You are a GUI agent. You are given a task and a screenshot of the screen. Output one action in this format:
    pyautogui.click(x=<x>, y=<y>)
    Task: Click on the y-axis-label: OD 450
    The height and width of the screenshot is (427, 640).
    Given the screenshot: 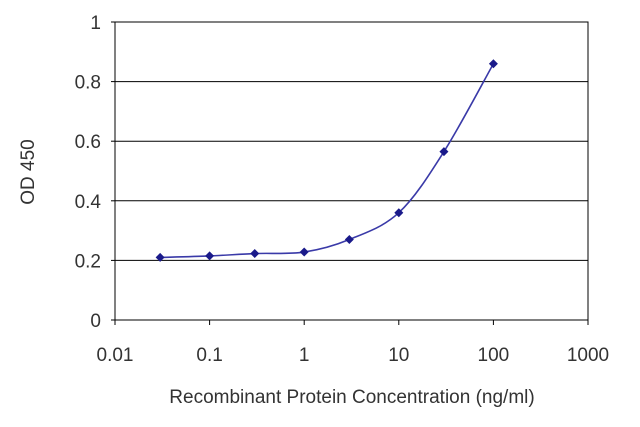 What is the action you would take?
    pyautogui.click(x=28, y=171)
    